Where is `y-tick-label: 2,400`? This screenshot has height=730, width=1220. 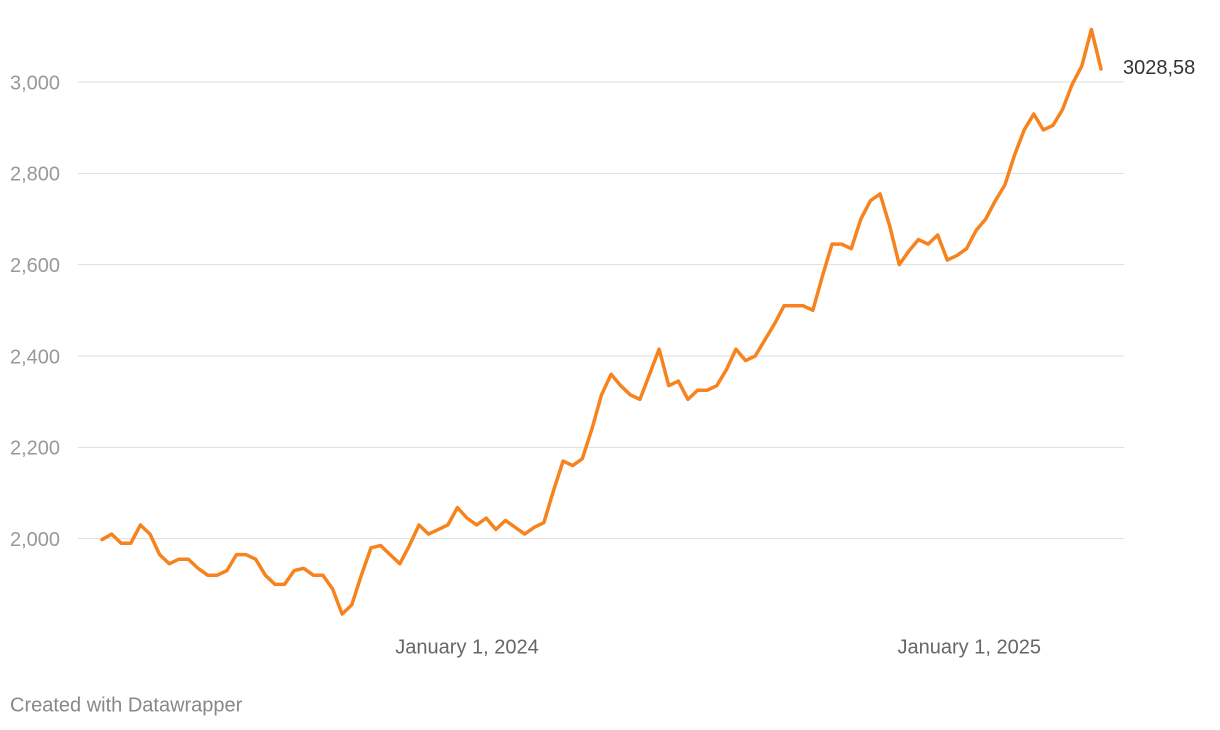
y-tick-label: 2,400 is located at coordinates (35, 357).